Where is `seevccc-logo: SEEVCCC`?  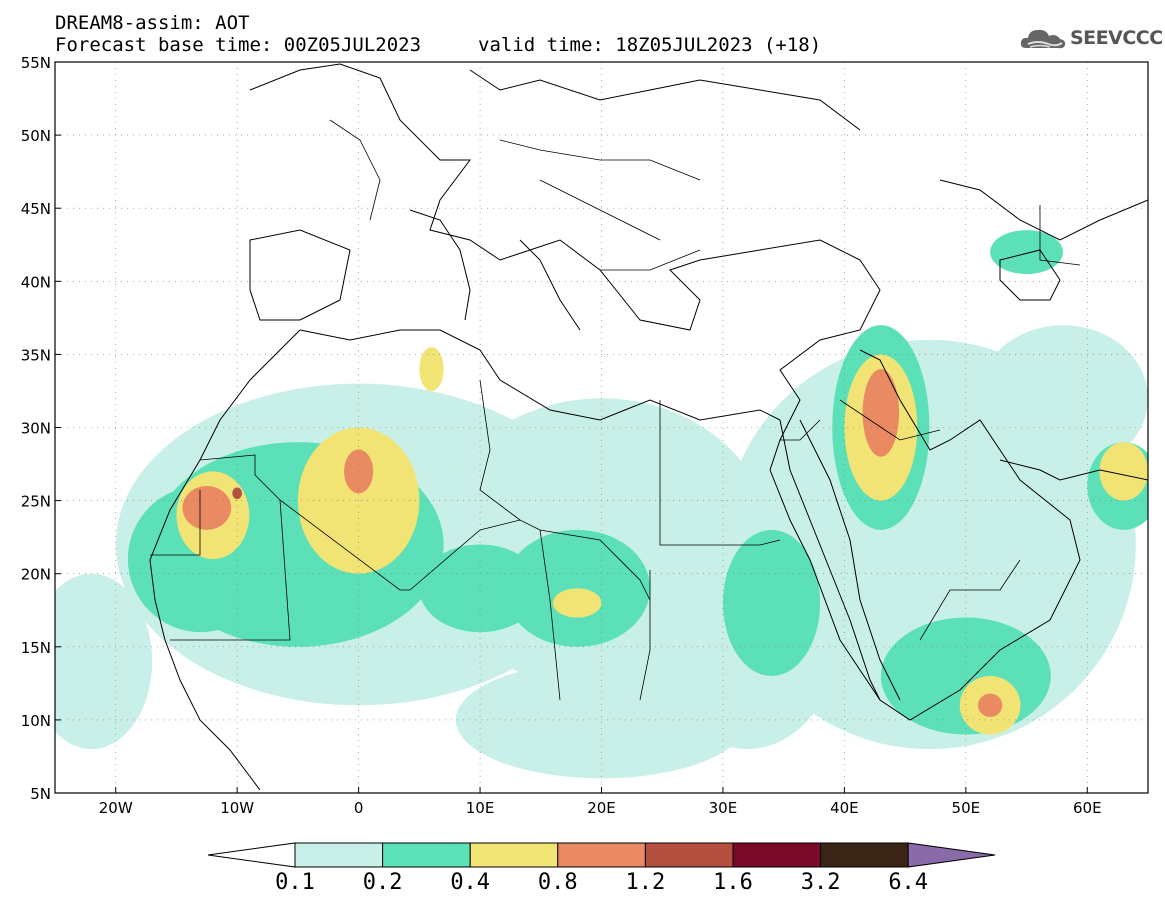 seevccc-logo: SEEVCCC is located at coordinates (1090, 40).